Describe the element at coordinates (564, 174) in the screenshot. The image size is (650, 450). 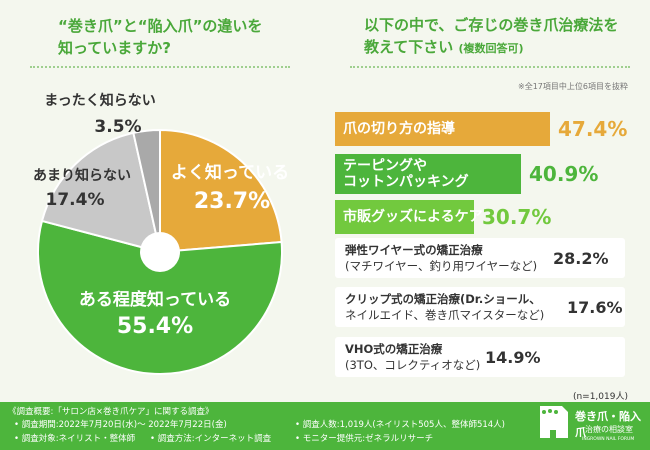
I see `bar-value: 40.9%` at that location.